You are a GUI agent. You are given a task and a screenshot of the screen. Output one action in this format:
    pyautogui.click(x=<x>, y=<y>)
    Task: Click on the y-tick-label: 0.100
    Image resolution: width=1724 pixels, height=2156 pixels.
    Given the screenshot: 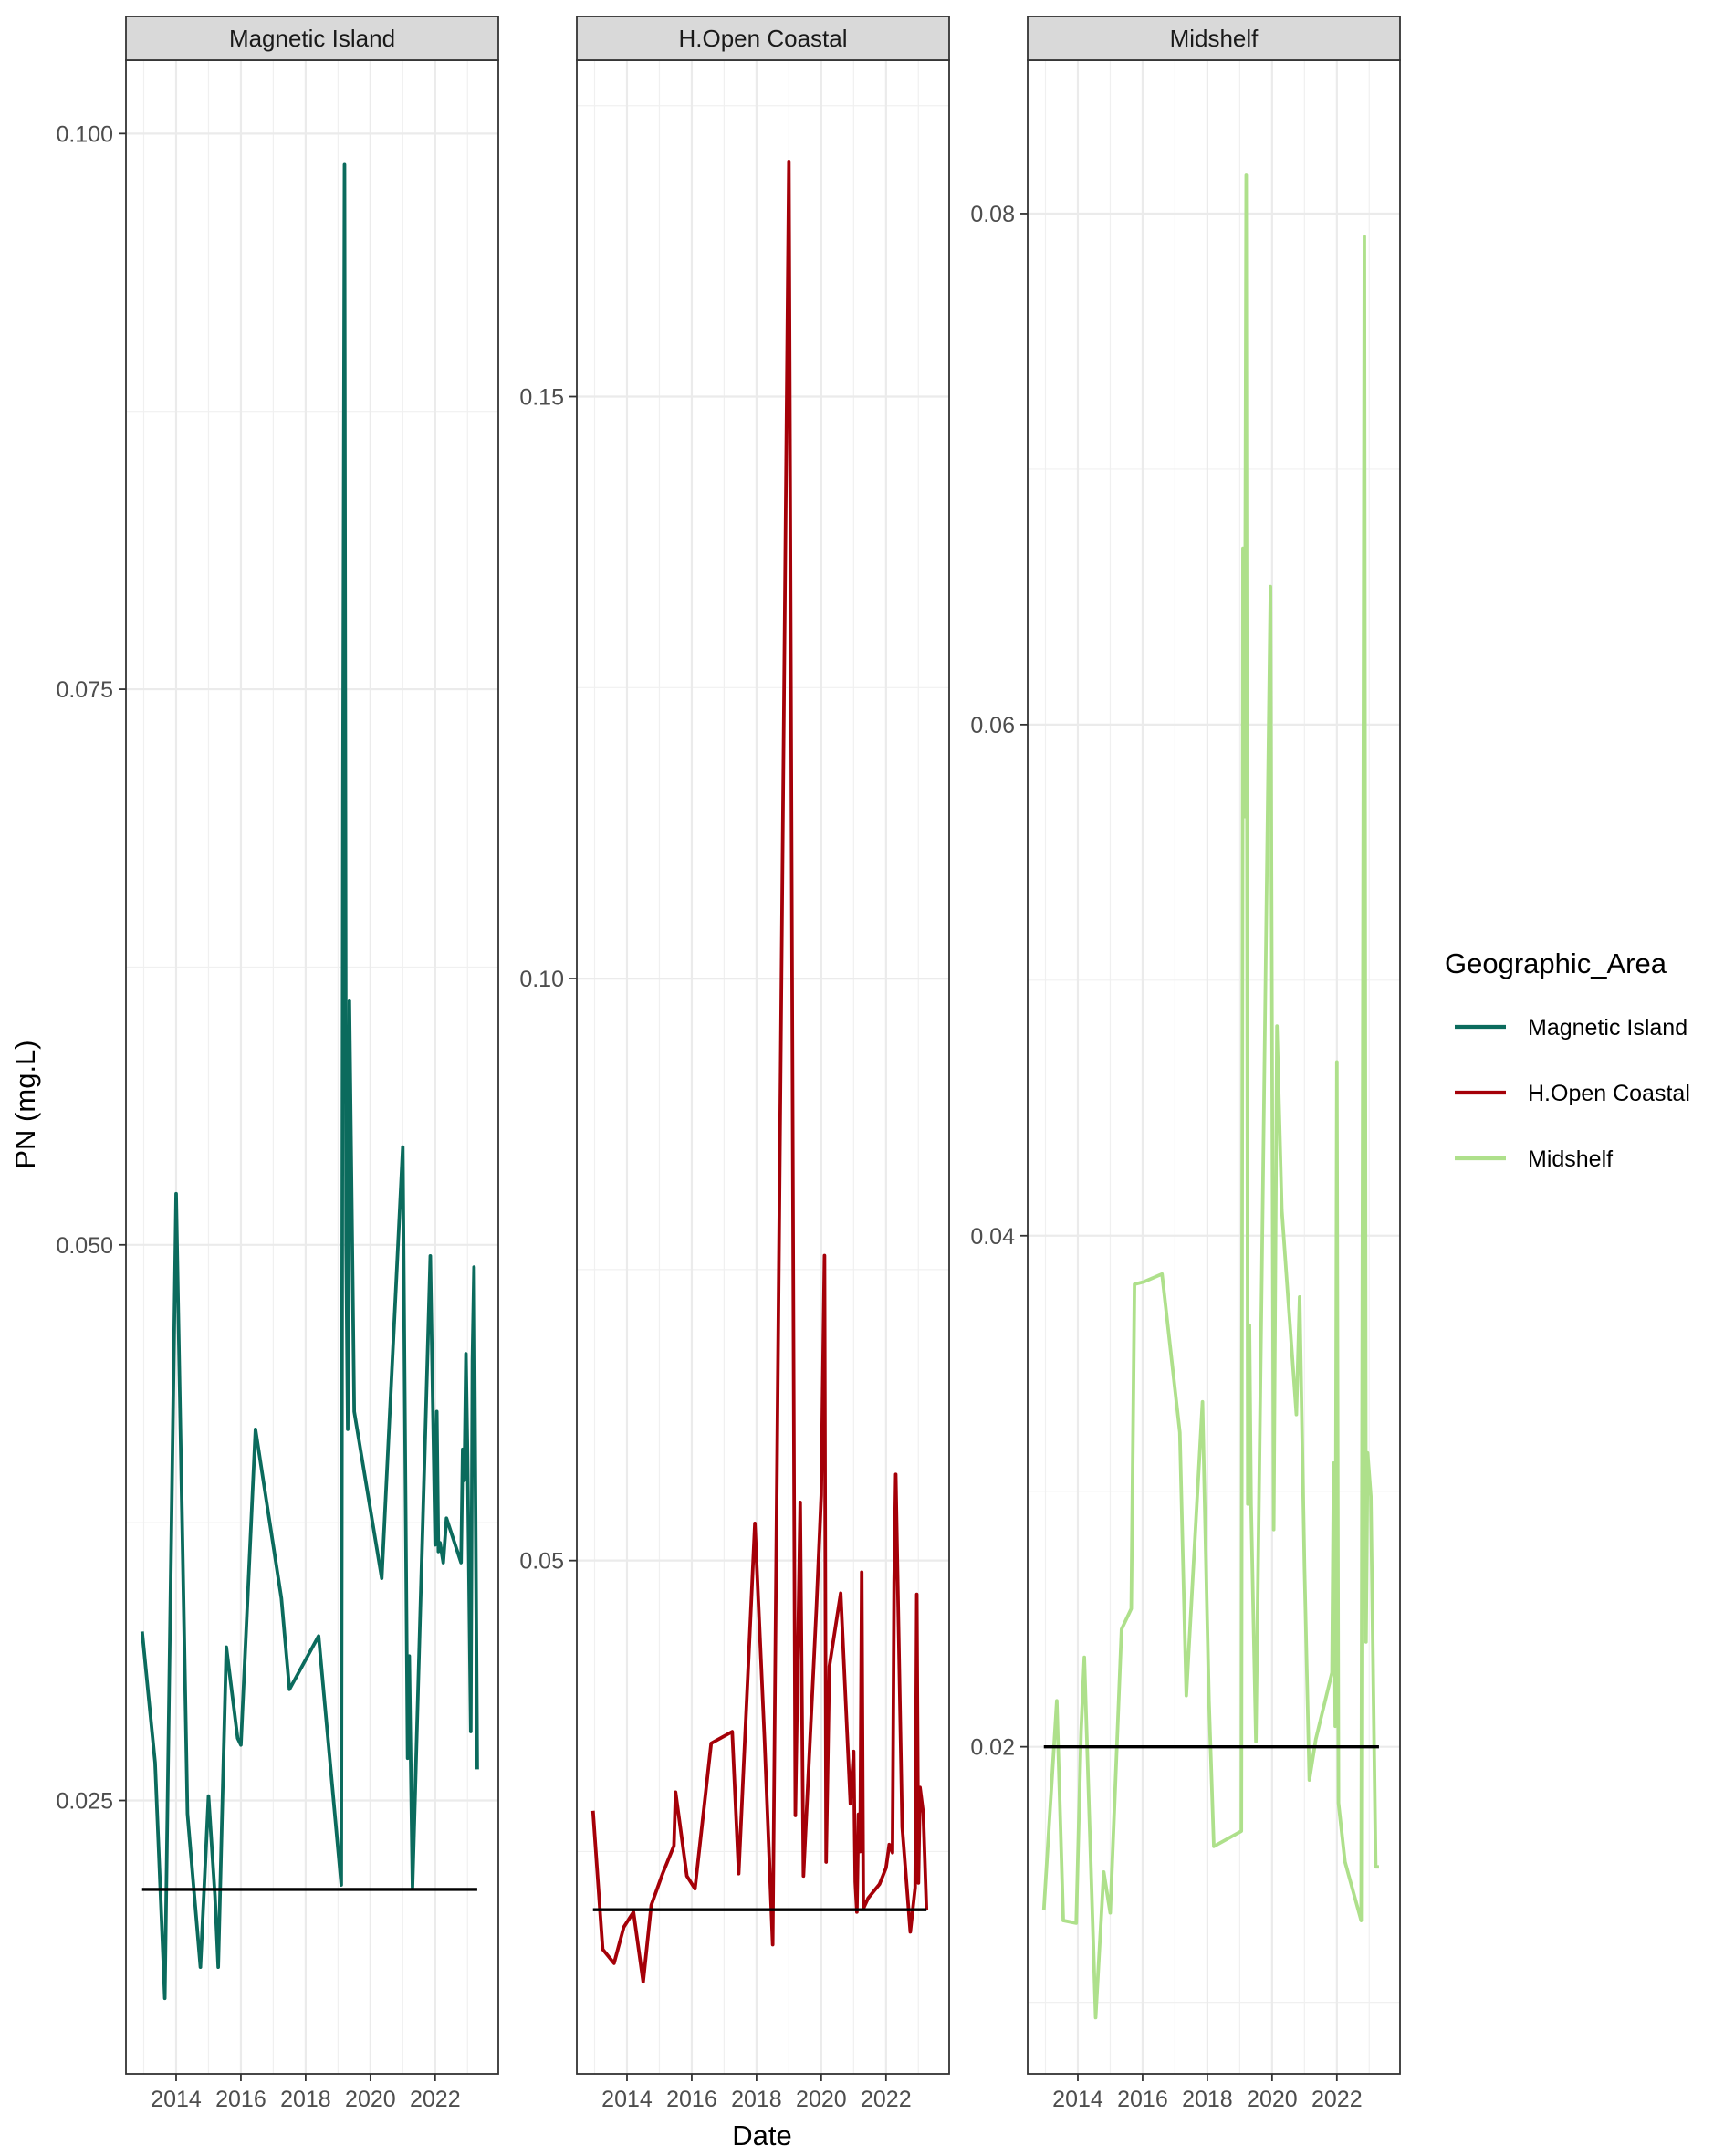 What is the action you would take?
    pyautogui.click(x=85, y=134)
    